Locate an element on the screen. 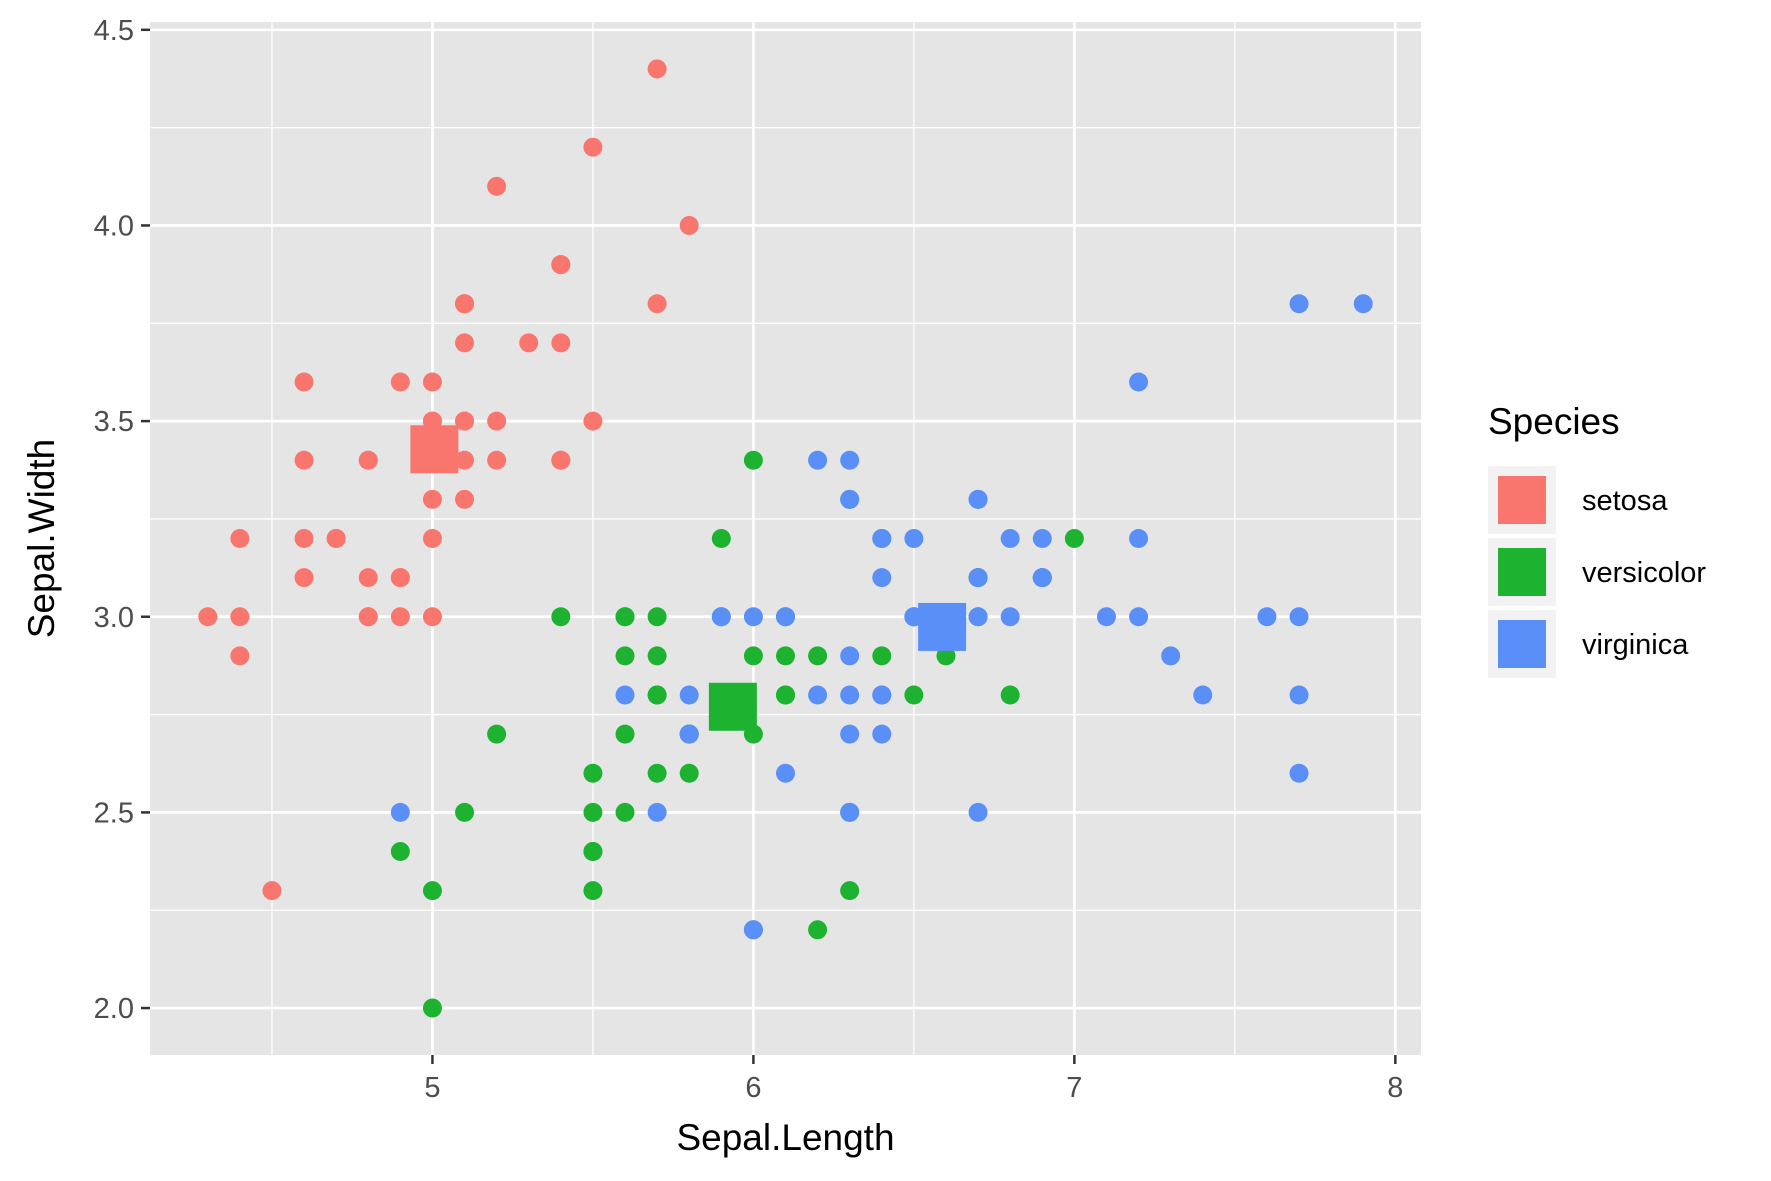 The height and width of the screenshot is (1181, 1771). legend-items: setosa versicolor virginica is located at coordinates (1597, 572).